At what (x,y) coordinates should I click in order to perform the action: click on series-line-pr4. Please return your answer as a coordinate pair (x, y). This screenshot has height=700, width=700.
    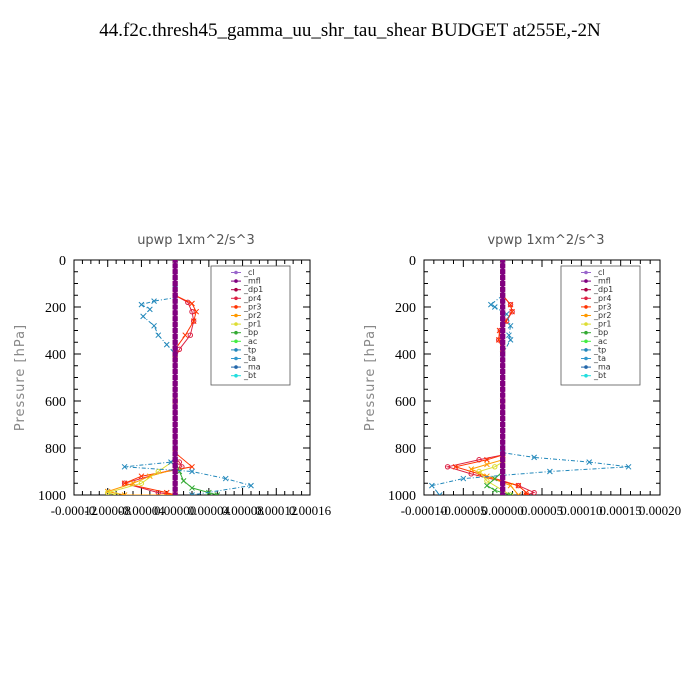
    Looking at the image, I should click on (490, 377).